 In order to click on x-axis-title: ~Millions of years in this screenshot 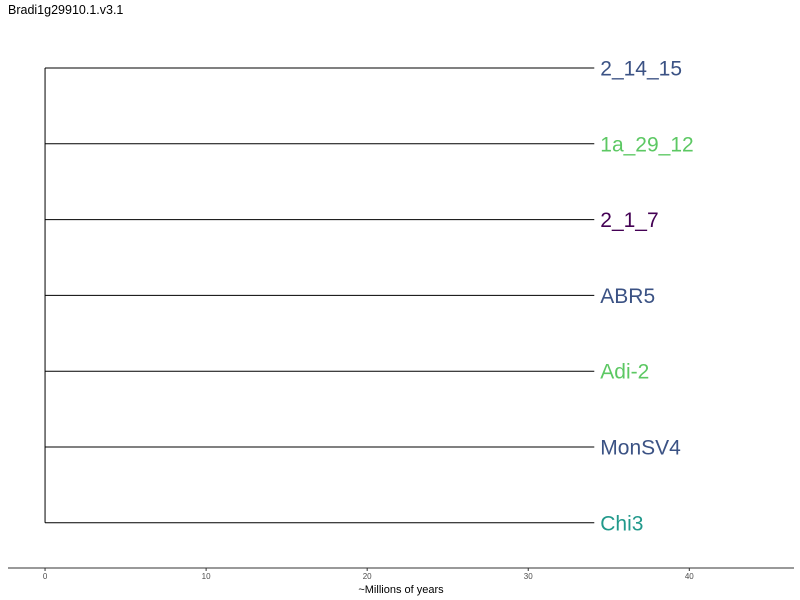, I will do `click(401, 590)`.